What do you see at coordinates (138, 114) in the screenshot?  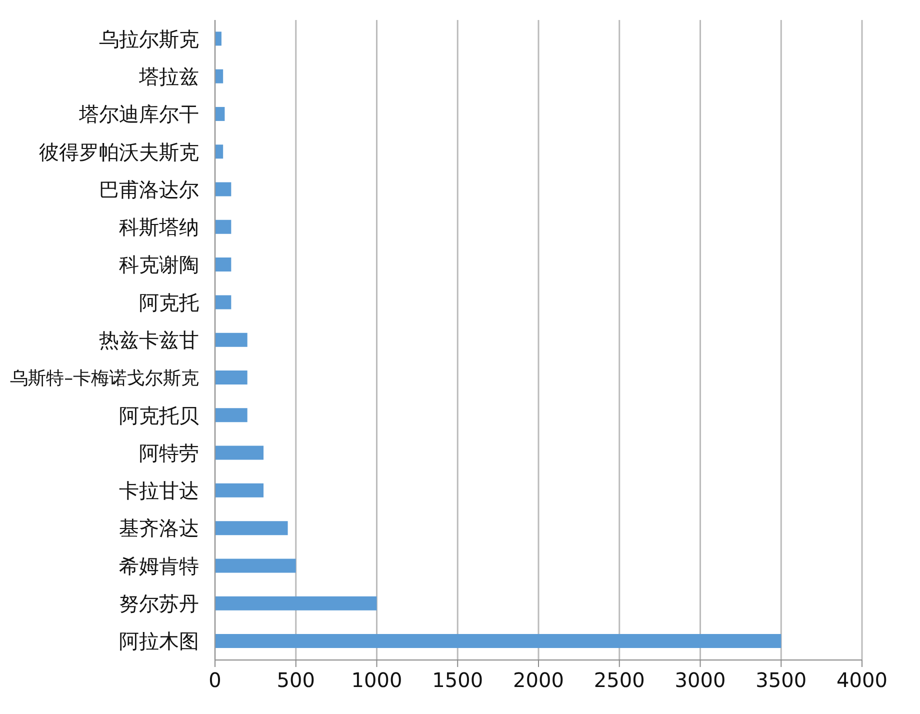 I see `y-tick-label: 塔尔迪库尔干` at bounding box center [138, 114].